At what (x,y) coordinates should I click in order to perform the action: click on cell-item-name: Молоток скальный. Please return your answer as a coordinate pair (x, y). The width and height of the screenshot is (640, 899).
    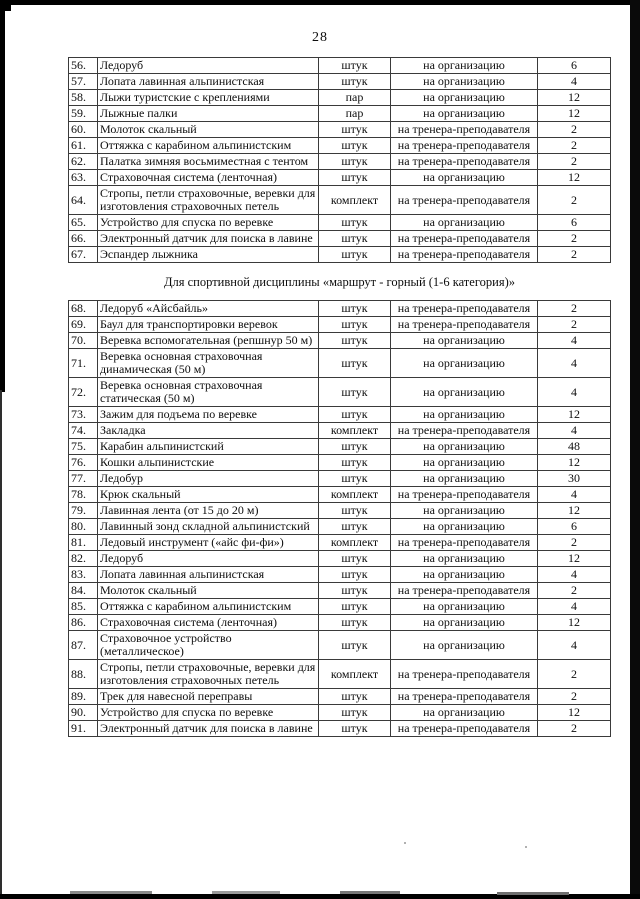
    Looking at the image, I should click on (208, 590).